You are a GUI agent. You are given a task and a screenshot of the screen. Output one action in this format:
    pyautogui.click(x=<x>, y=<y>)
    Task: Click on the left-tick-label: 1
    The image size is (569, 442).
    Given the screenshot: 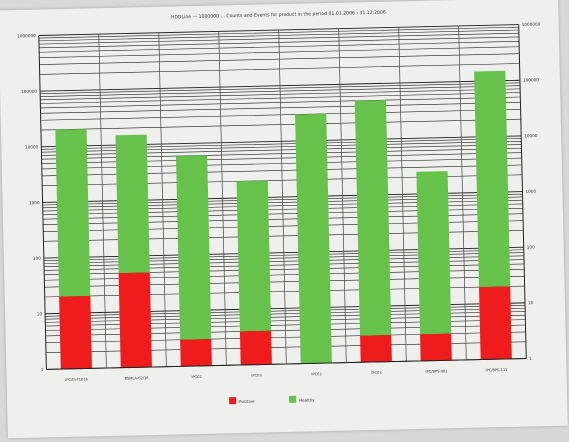 What is the action you would take?
    pyautogui.click(x=42, y=369)
    